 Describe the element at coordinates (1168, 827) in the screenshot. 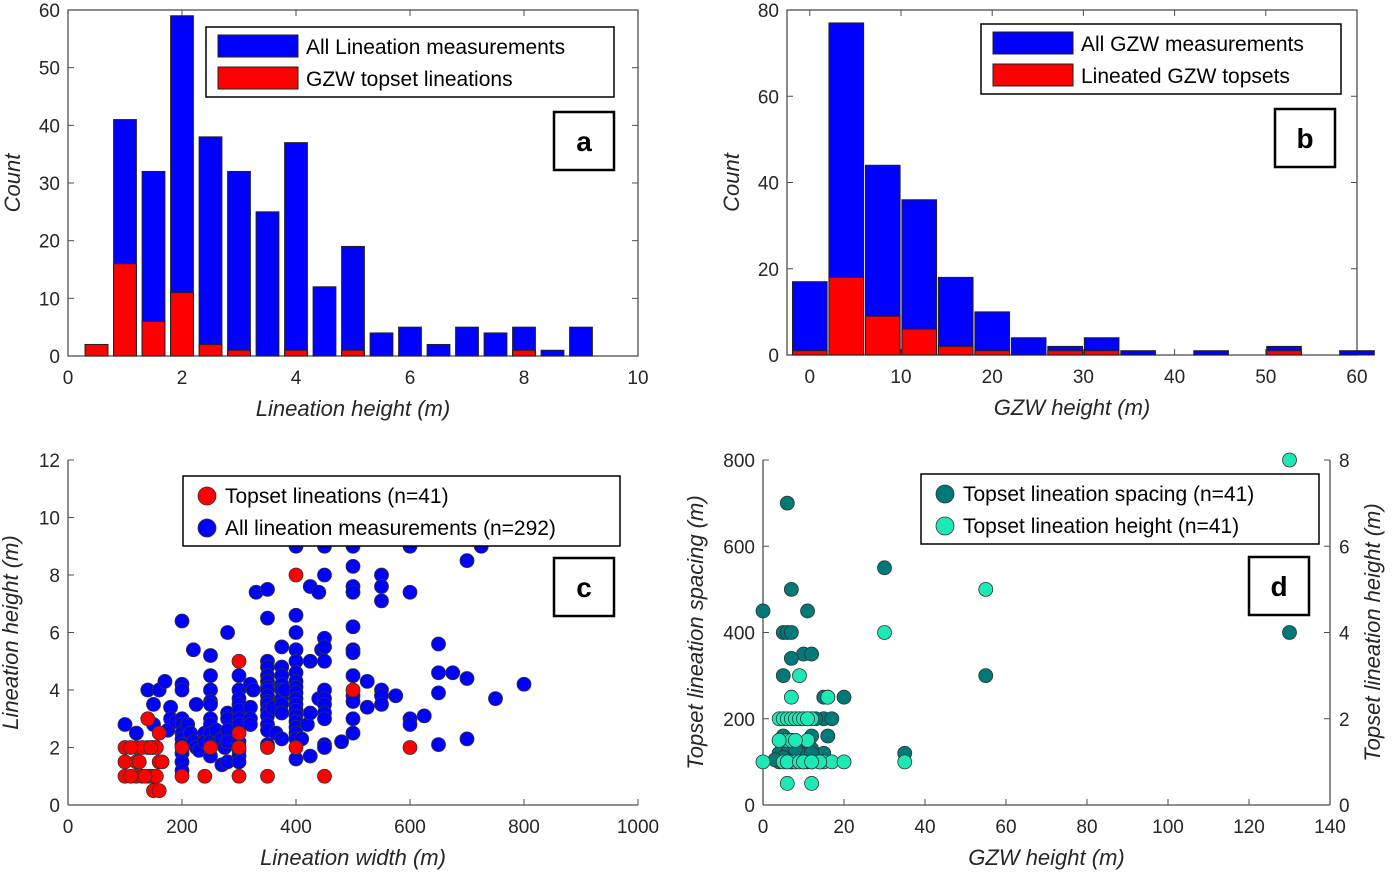

I see `x-tick-label: 100` at that location.